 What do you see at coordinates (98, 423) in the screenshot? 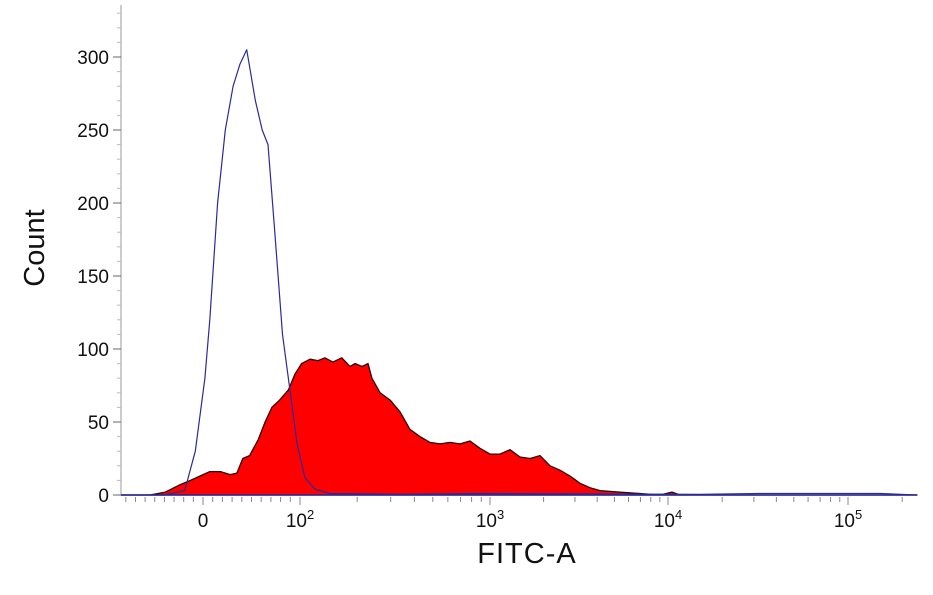
I see `y-tick-label: 50` at bounding box center [98, 423].